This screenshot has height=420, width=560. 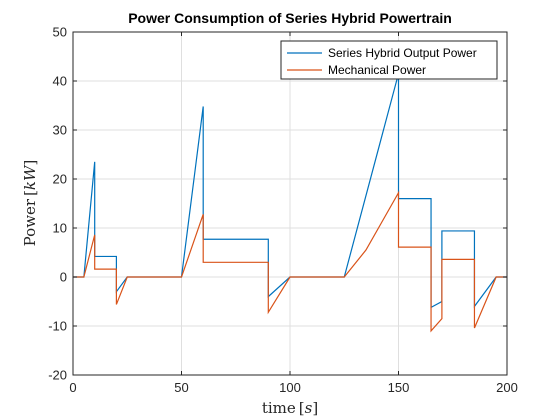 What do you see at coordinates (181, 387) in the screenshot?
I see `x-tick-label: 50` at bounding box center [181, 387].